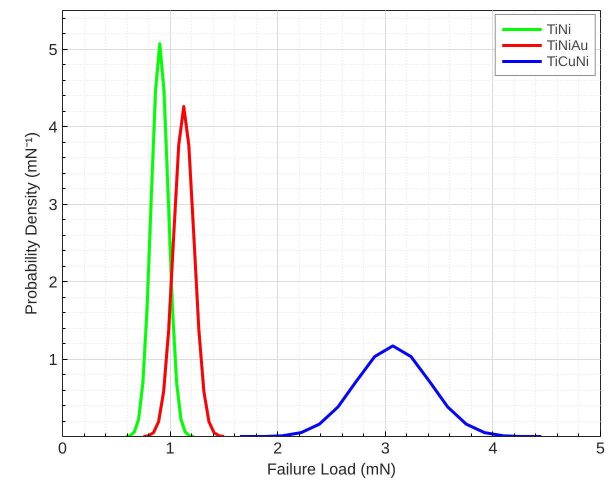 This screenshot has width=612, height=496. I want to click on x-tick-label: 5, so click(601, 449).